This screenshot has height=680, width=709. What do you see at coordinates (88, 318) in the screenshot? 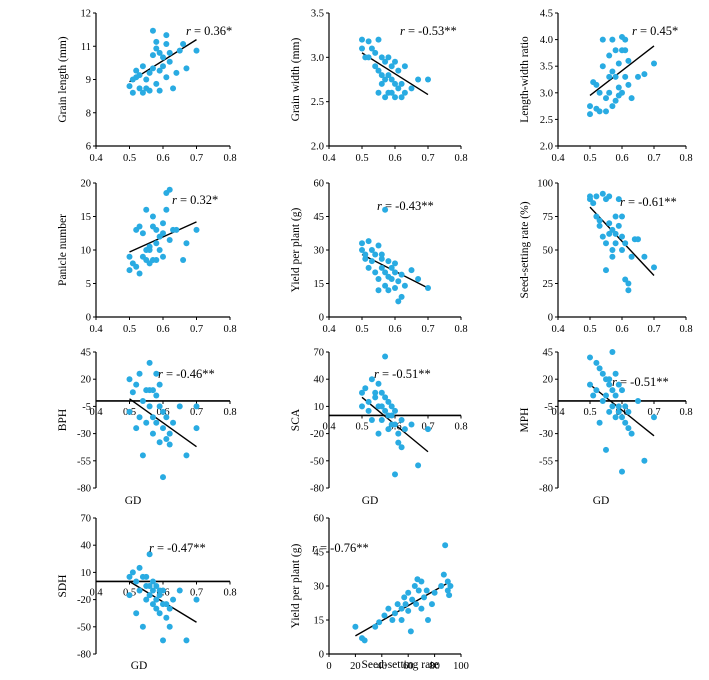
I see `y-tick-label: 0` at bounding box center [88, 318].